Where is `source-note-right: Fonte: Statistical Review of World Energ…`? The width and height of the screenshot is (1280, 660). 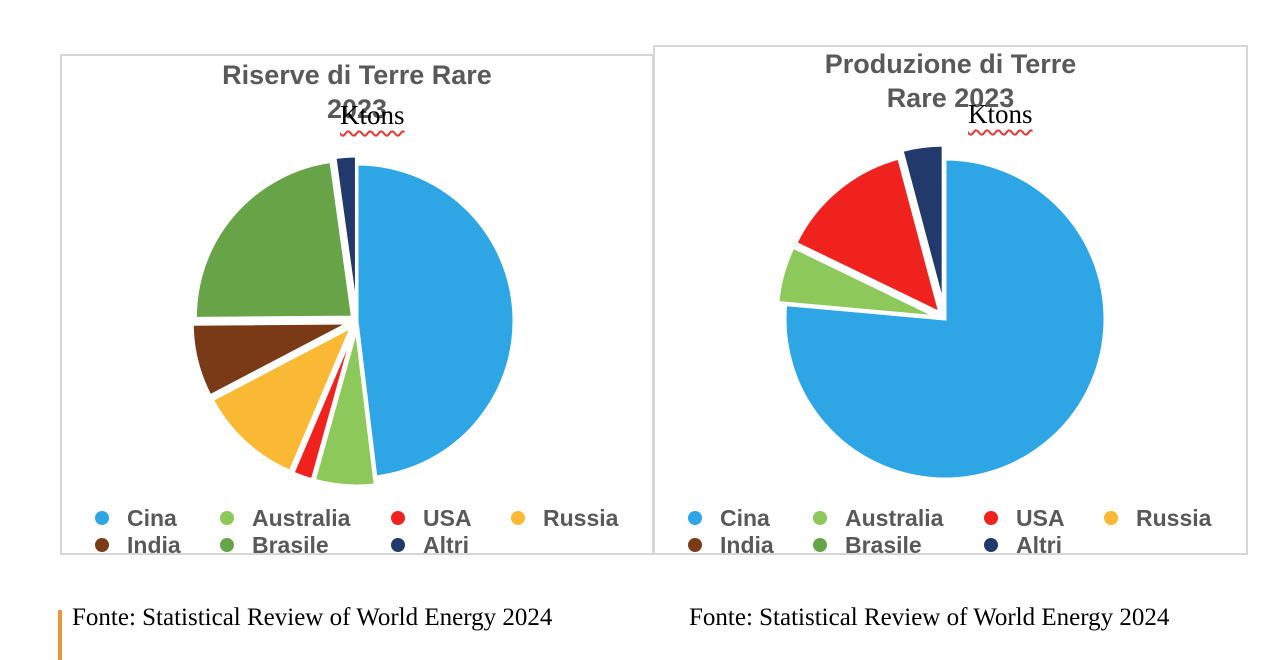 source-note-right: Fonte: Statistical Review of World Energ… is located at coordinates (929, 617).